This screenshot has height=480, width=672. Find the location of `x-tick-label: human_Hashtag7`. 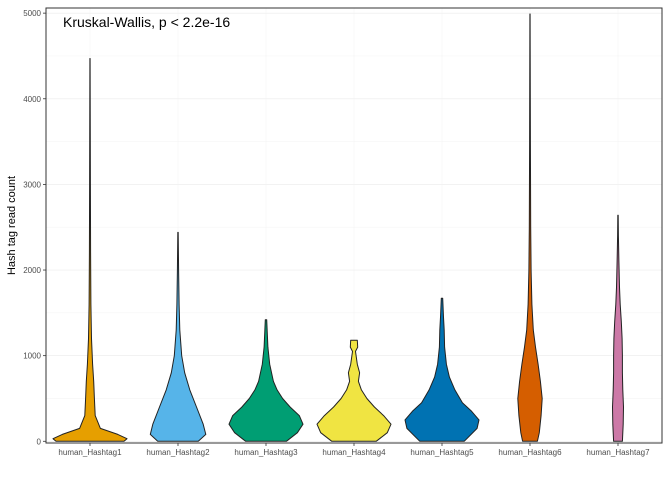

x-tick-label: human_Hashtag7 is located at coordinates (618, 452).